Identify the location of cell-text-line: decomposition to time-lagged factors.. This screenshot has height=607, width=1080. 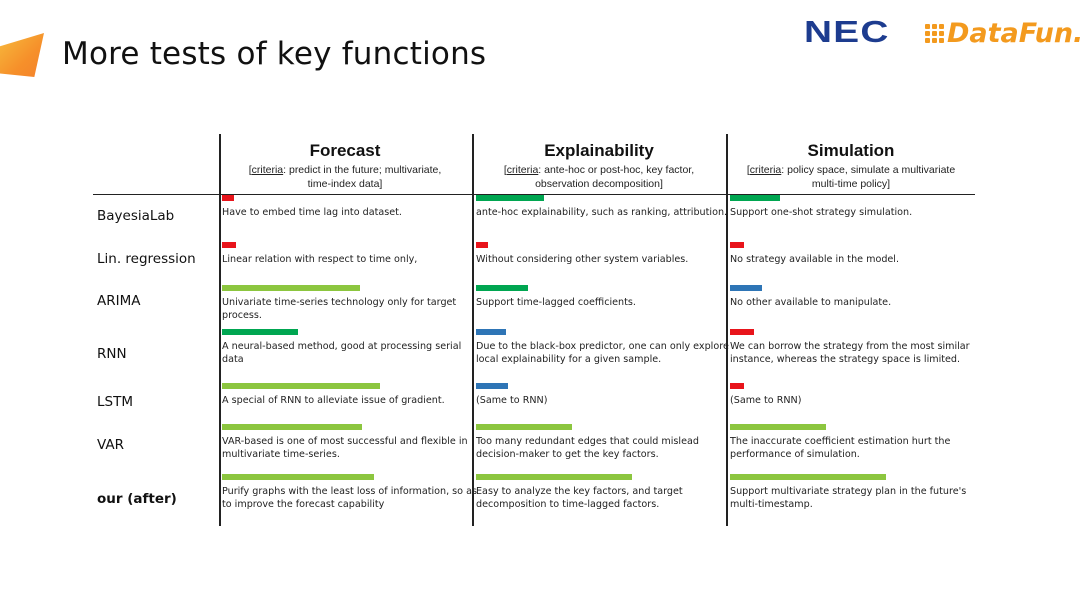
(568, 504).